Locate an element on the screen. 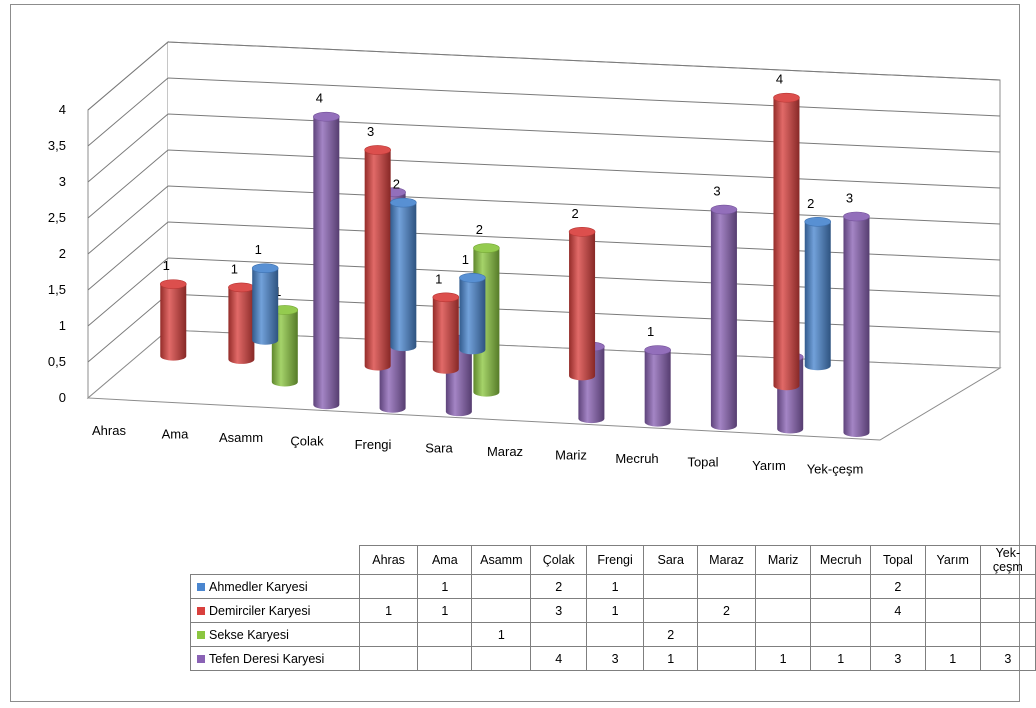 This screenshot has width=1036, height=708. table-header-cell: Yarım is located at coordinates (952, 560).